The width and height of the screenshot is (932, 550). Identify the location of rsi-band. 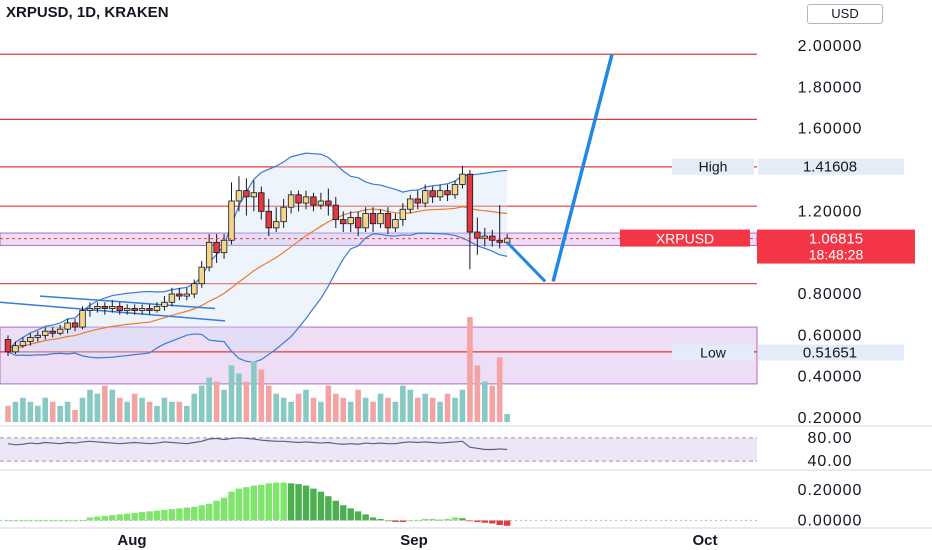
(378, 449).